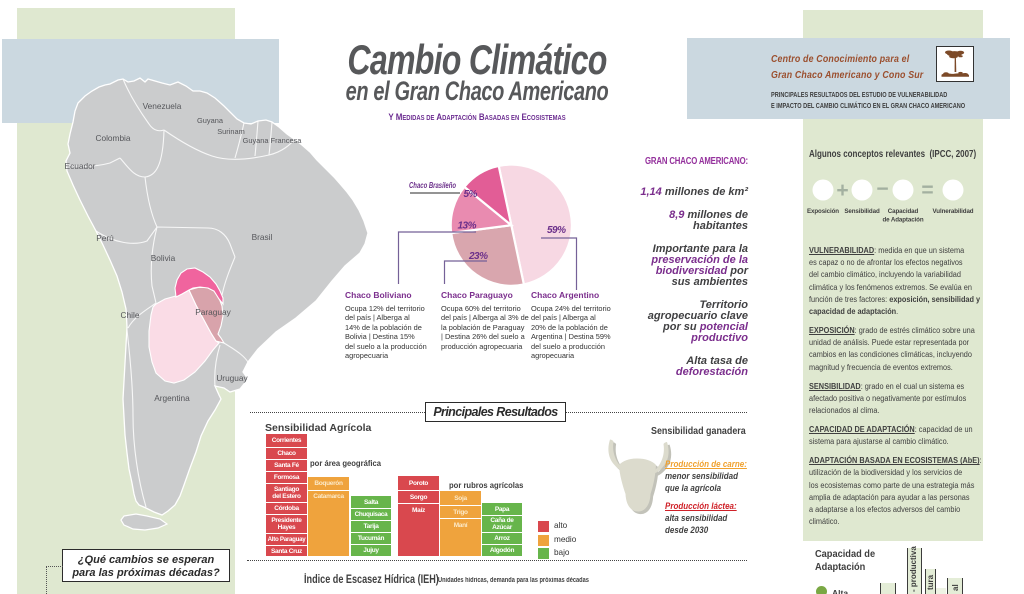 This screenshot has height=594, width=1024. What do you see at coordinates (862, 211) in the screenshot?
I see `svg-text: Sensibilidad` at bounding box center [862, 211].